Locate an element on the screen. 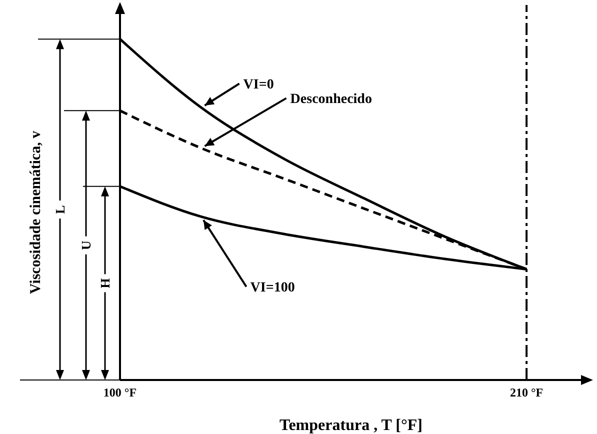 The height and width of the screenshot is (434, 597). text: Desconhecido is located at coordinates (331, 100).